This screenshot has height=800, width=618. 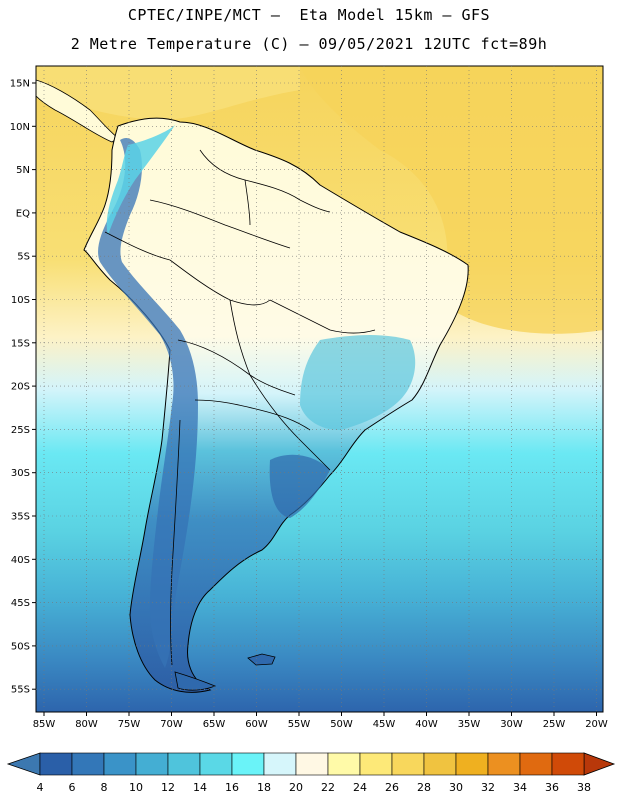 I want to click on colorbar-label: 26, so click(x=392, y=787).